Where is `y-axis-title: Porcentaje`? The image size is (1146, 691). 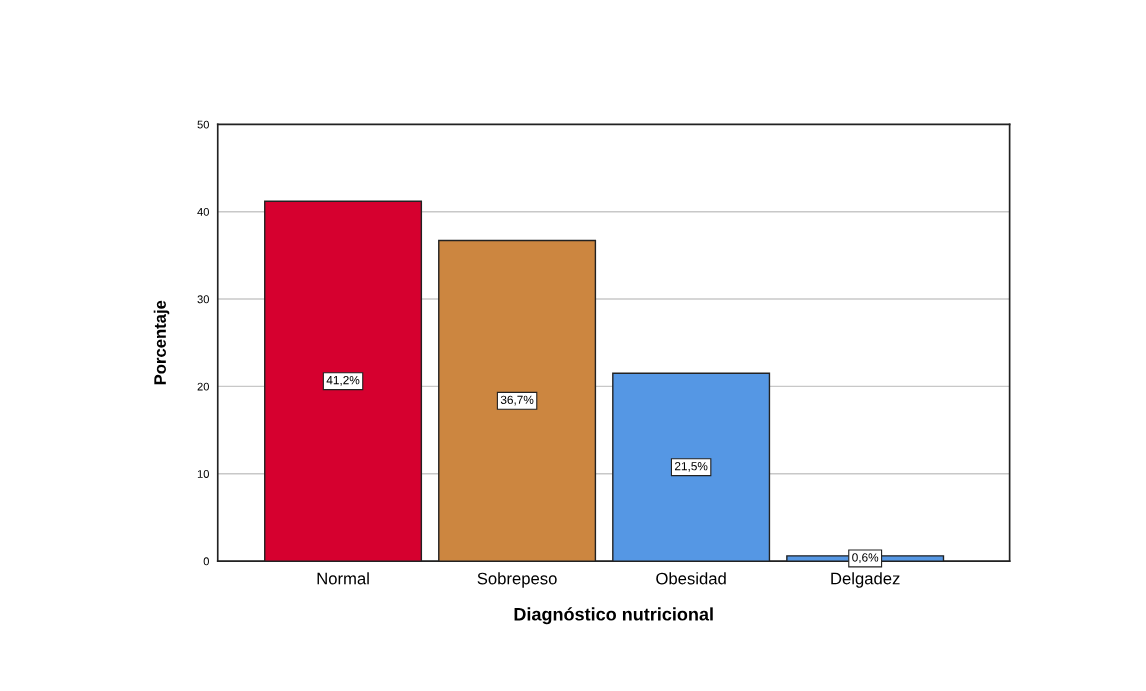
y-axis-title: Porcentaje is located at coordinates (161, 342).